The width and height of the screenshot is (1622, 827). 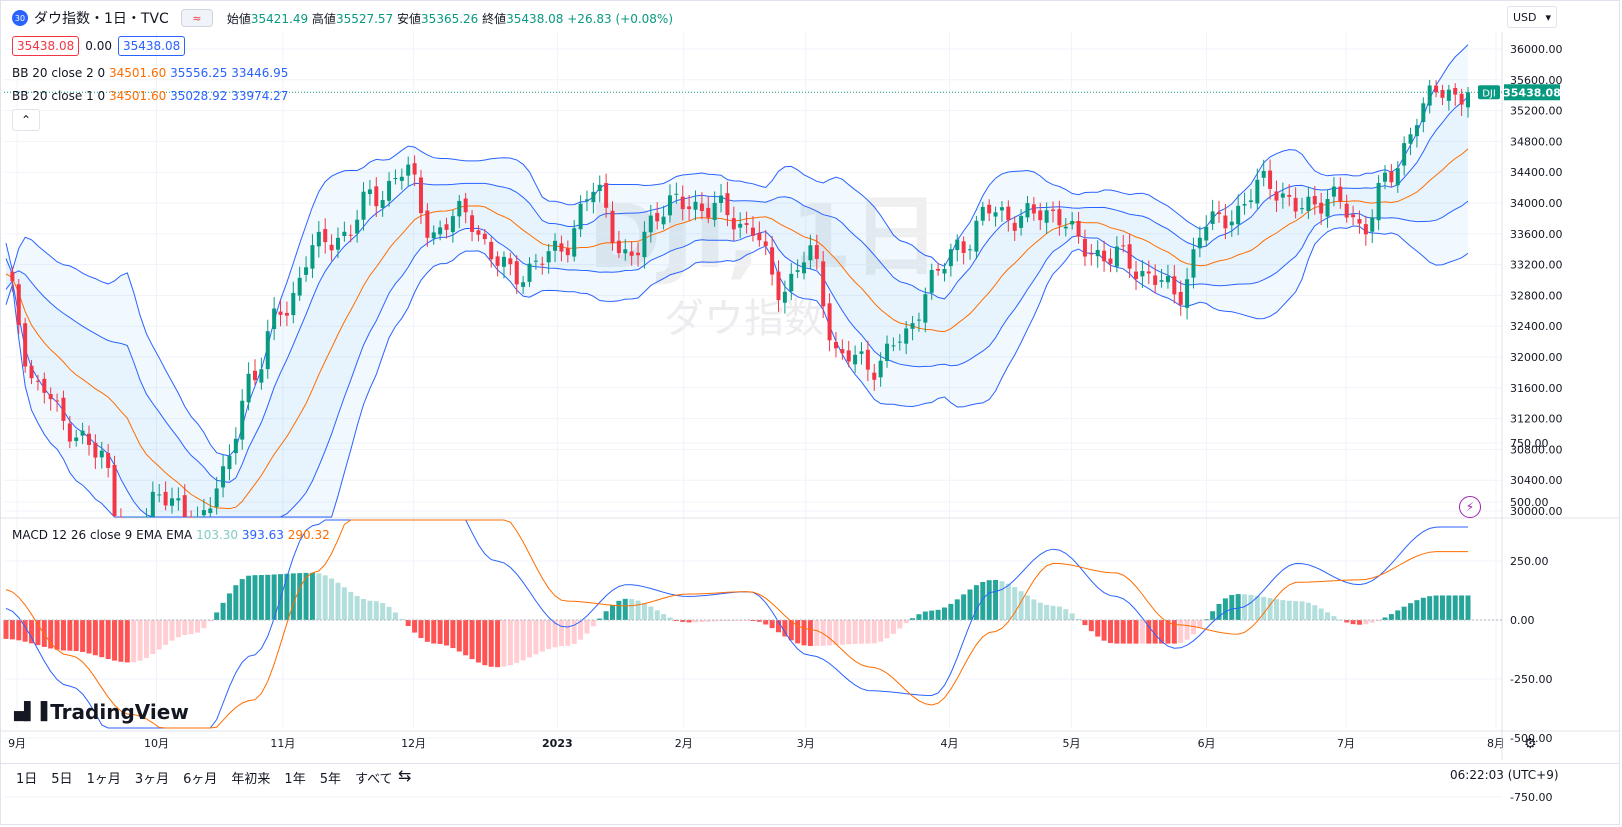 I want to click on ask-box: 35438.08, so click(x=151, y=46).